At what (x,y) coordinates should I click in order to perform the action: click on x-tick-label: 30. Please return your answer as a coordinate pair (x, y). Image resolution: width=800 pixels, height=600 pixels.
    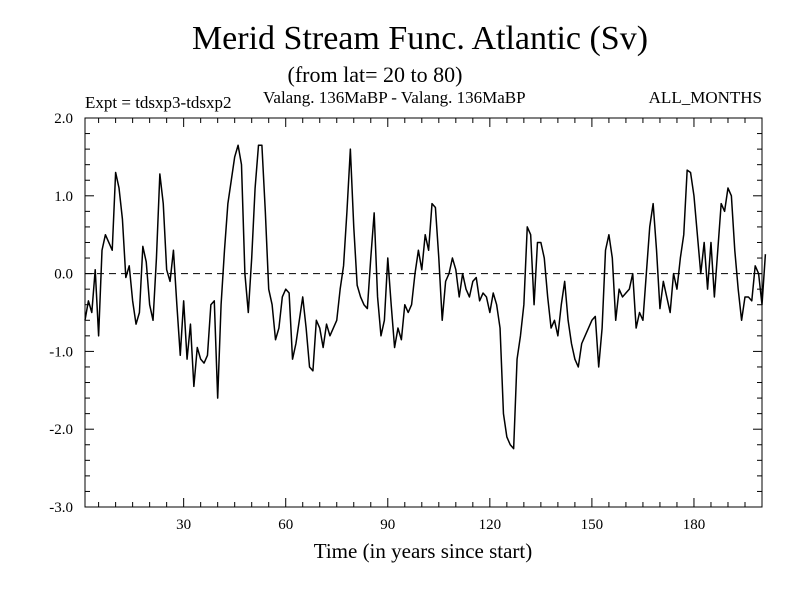
    Looking at the image, I should click on (183, 525).